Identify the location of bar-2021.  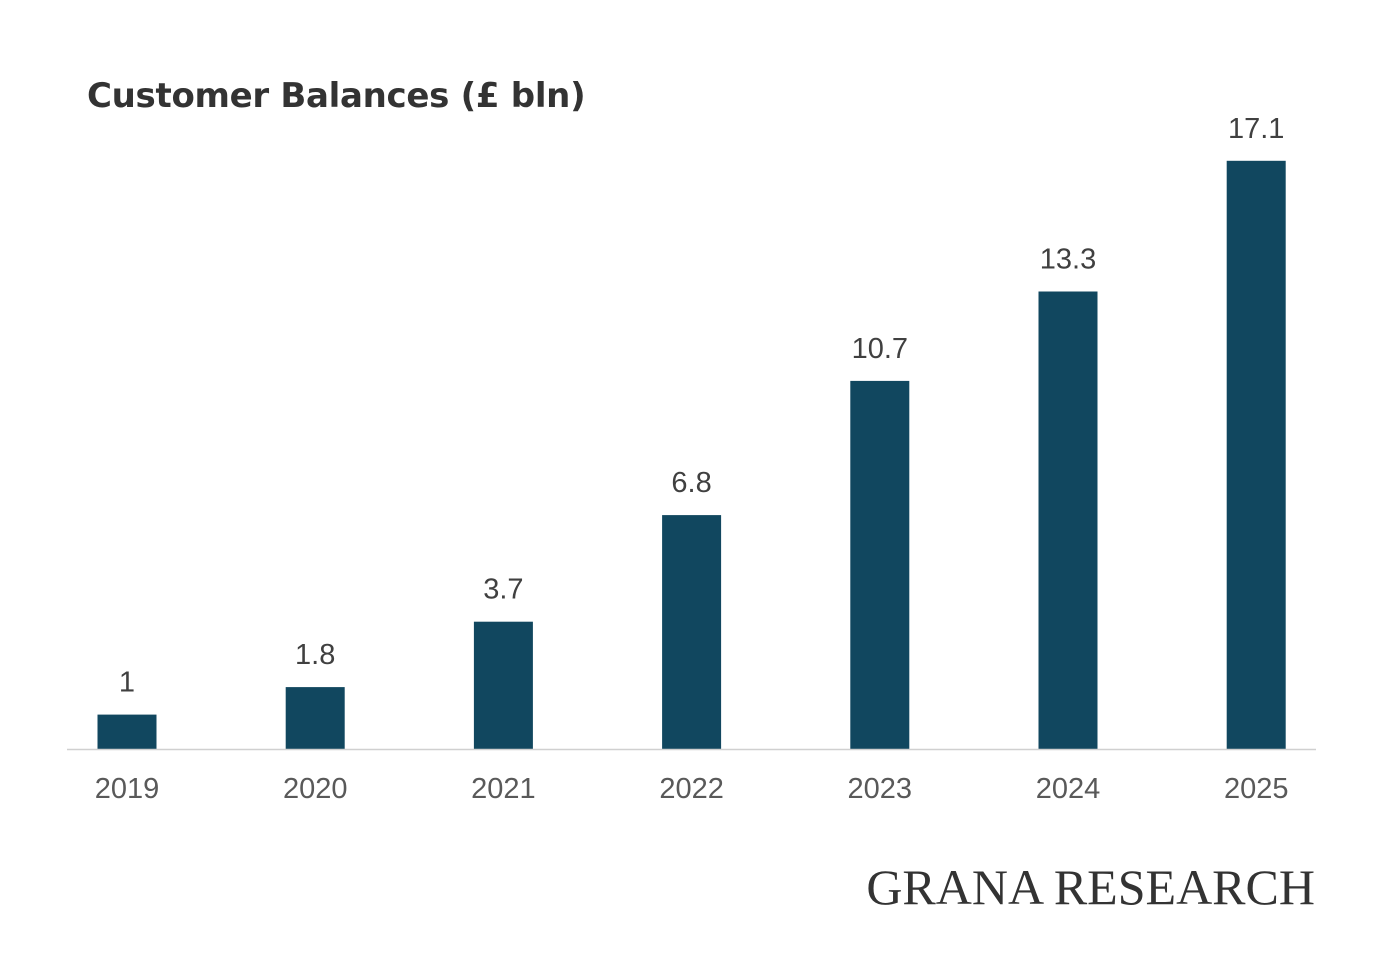
(503, 685).